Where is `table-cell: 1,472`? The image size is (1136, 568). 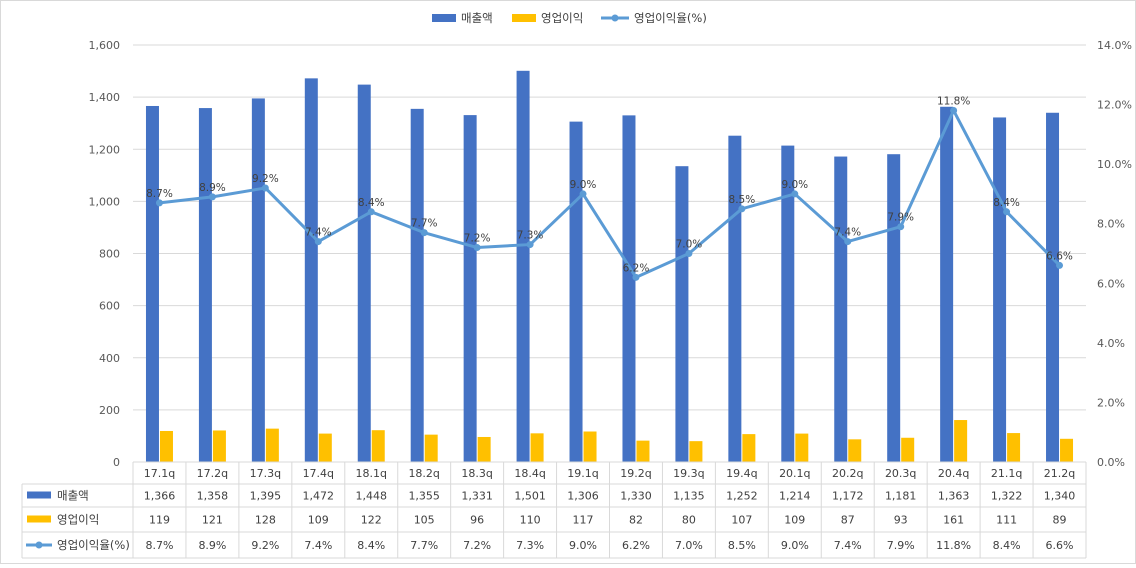 table-cell: 1,472 is located at coordinates (319, 496).